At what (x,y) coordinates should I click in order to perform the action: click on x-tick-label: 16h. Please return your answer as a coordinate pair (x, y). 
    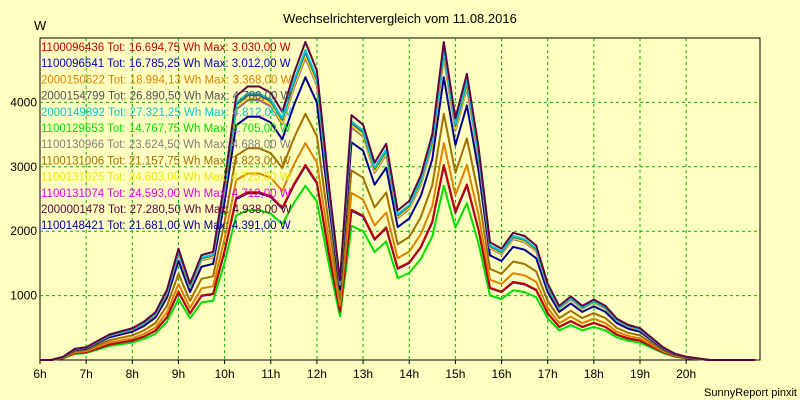
    Looking at the image, I should click on (502, 374).